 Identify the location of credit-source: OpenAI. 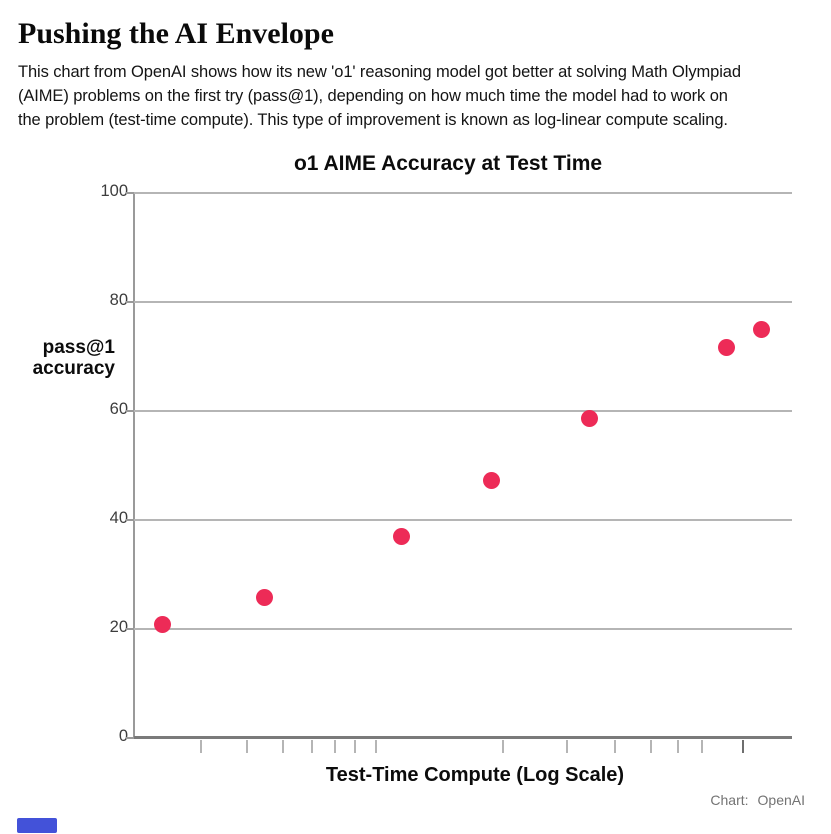
(781, 800).